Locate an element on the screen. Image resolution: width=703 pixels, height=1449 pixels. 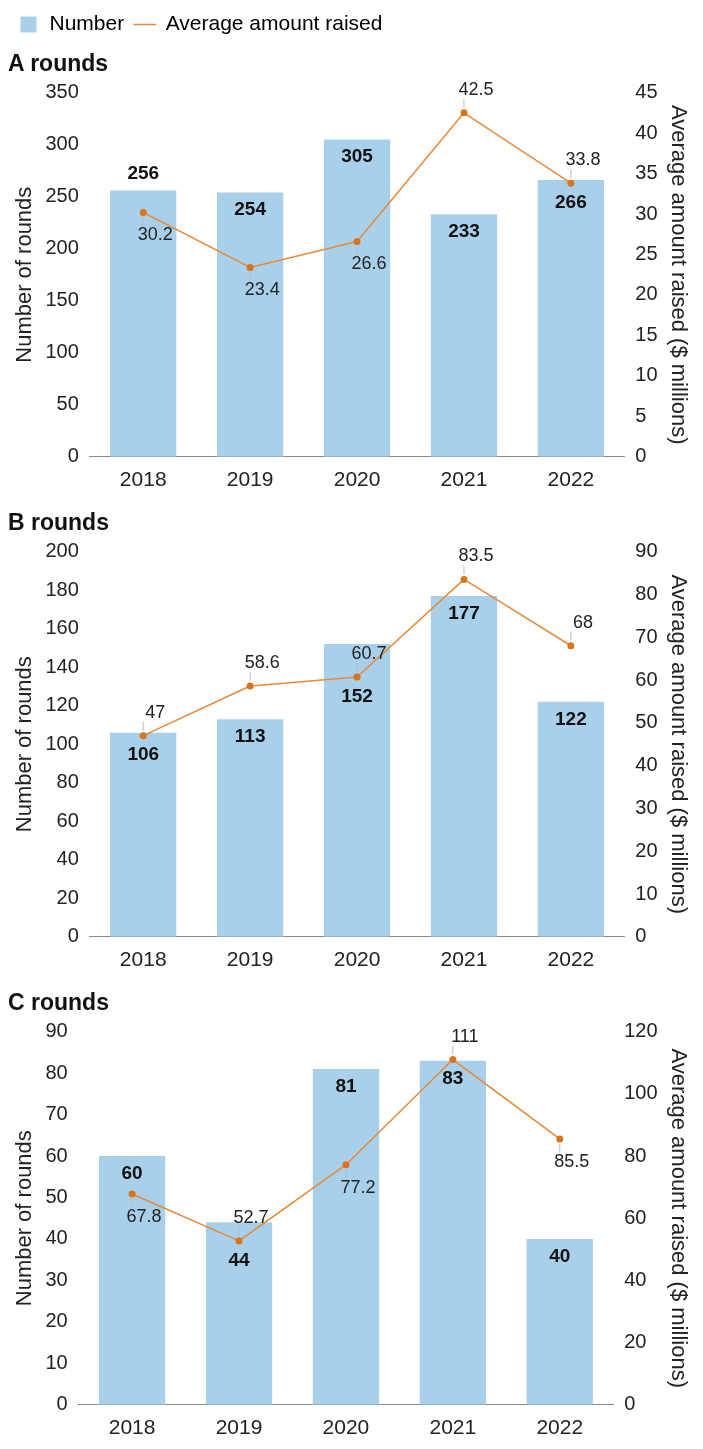
y2-tick-label: 70 is located at coordinates (646, 635).